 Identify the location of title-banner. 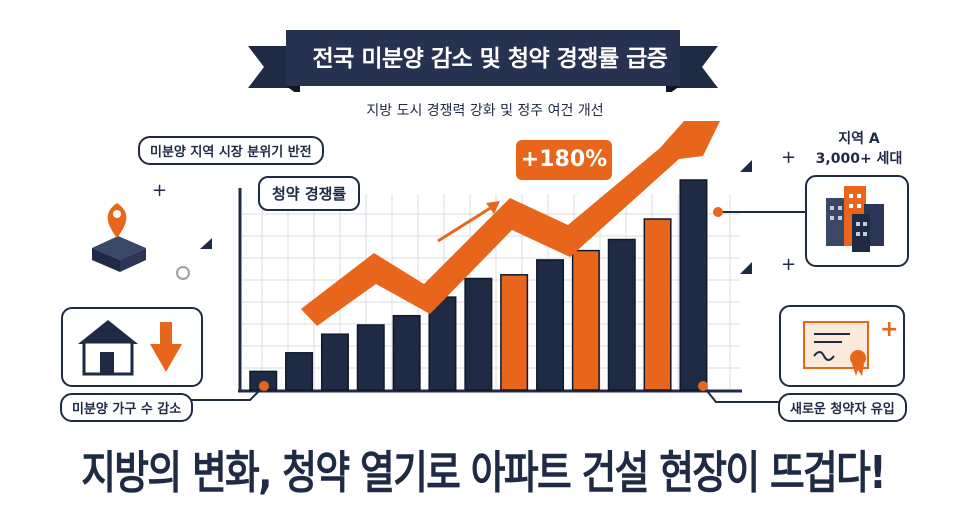
(483, 63).